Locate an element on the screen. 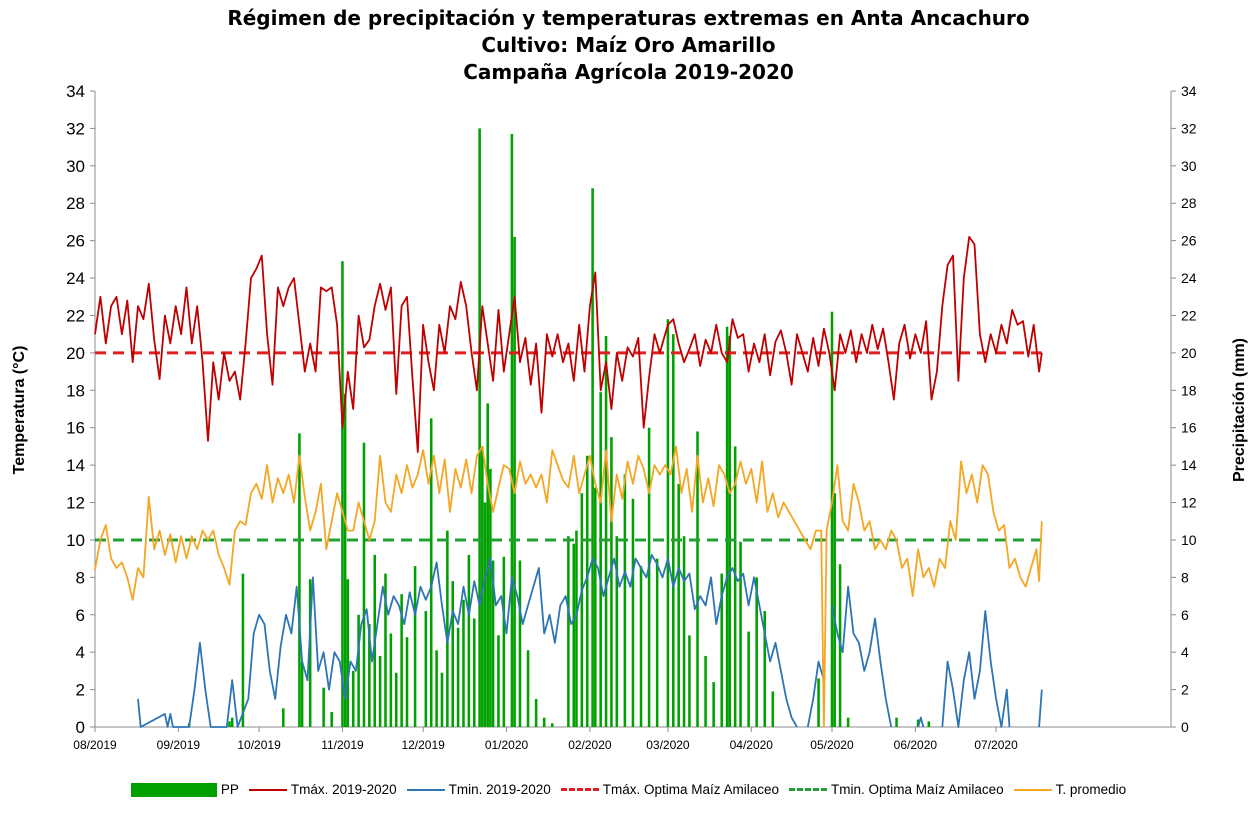 The image size is (1257, 814). y-tick-label-right: 14 is located at coordinates (1189, 465).